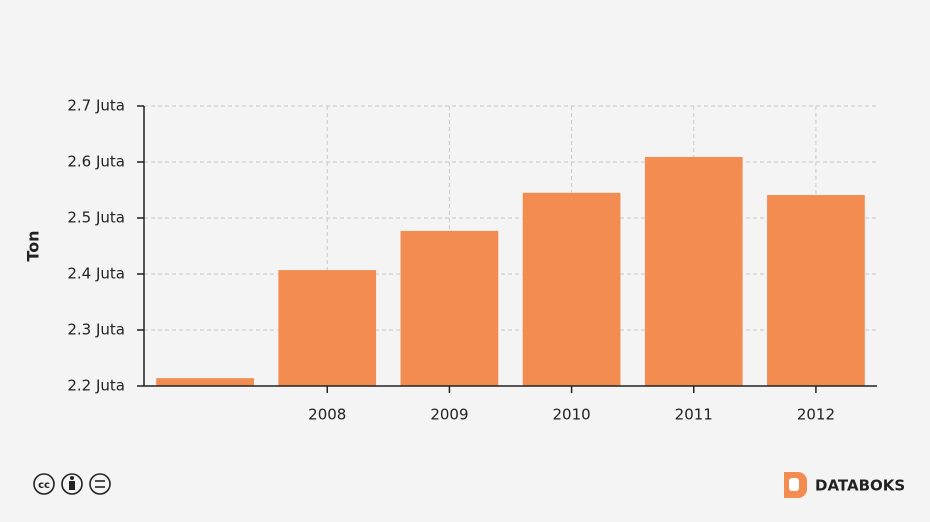  What do you see at coordinates (96, 274) in the screenshot?
I see `y-tick-label: 2.4 Juta` at bounding box center [96, 274].